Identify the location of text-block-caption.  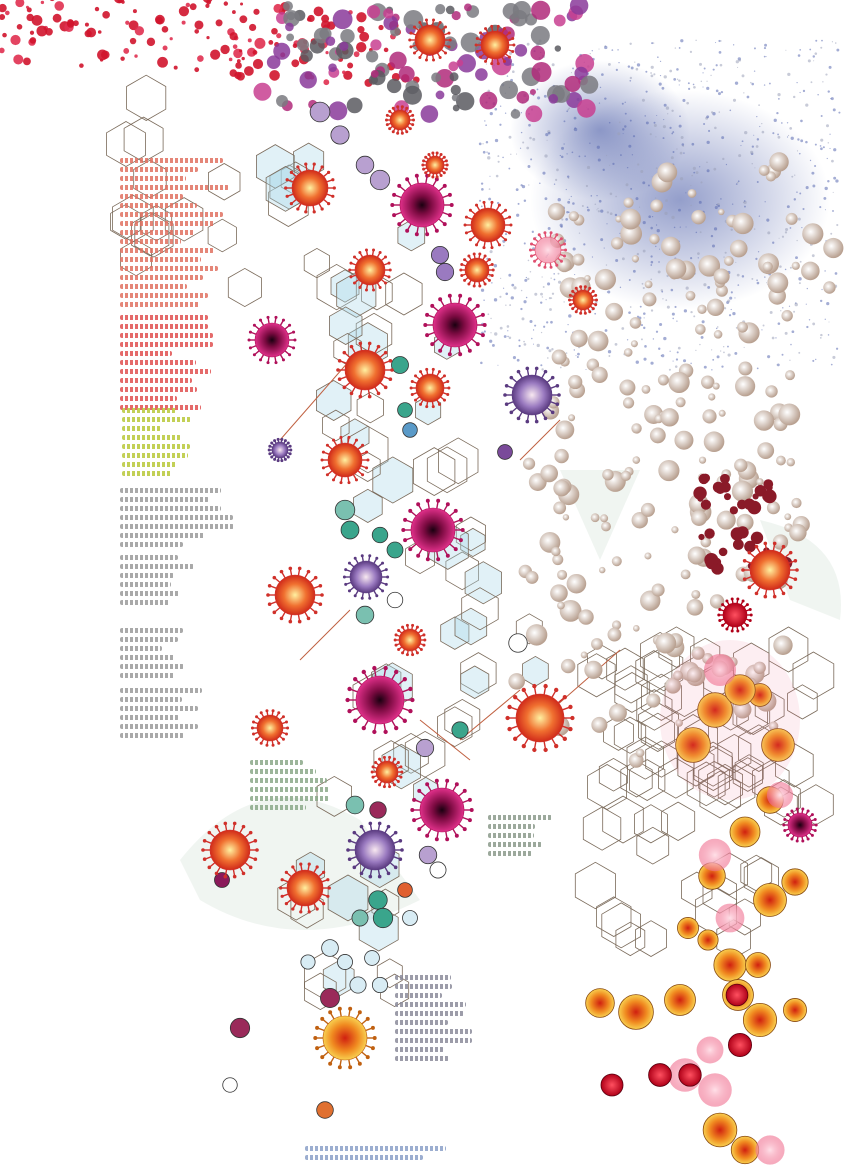
(400, 1155).